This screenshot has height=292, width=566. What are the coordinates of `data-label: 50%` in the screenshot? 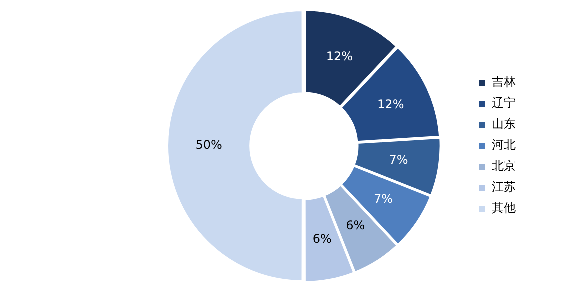 It's located at (209, 145).